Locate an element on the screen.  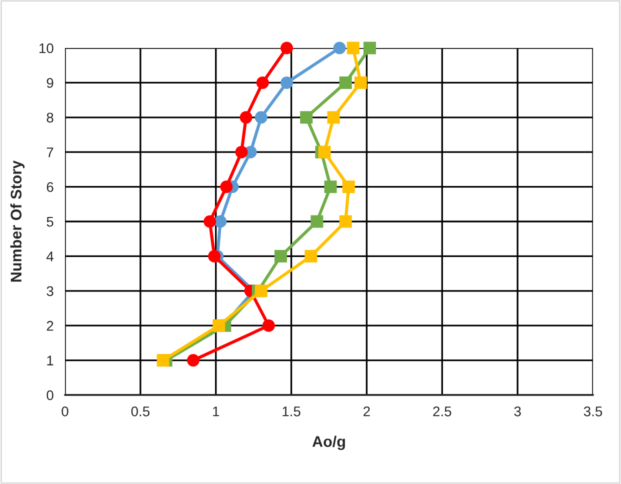
y-tick-label: 2 is located at coordinates (50, 325).